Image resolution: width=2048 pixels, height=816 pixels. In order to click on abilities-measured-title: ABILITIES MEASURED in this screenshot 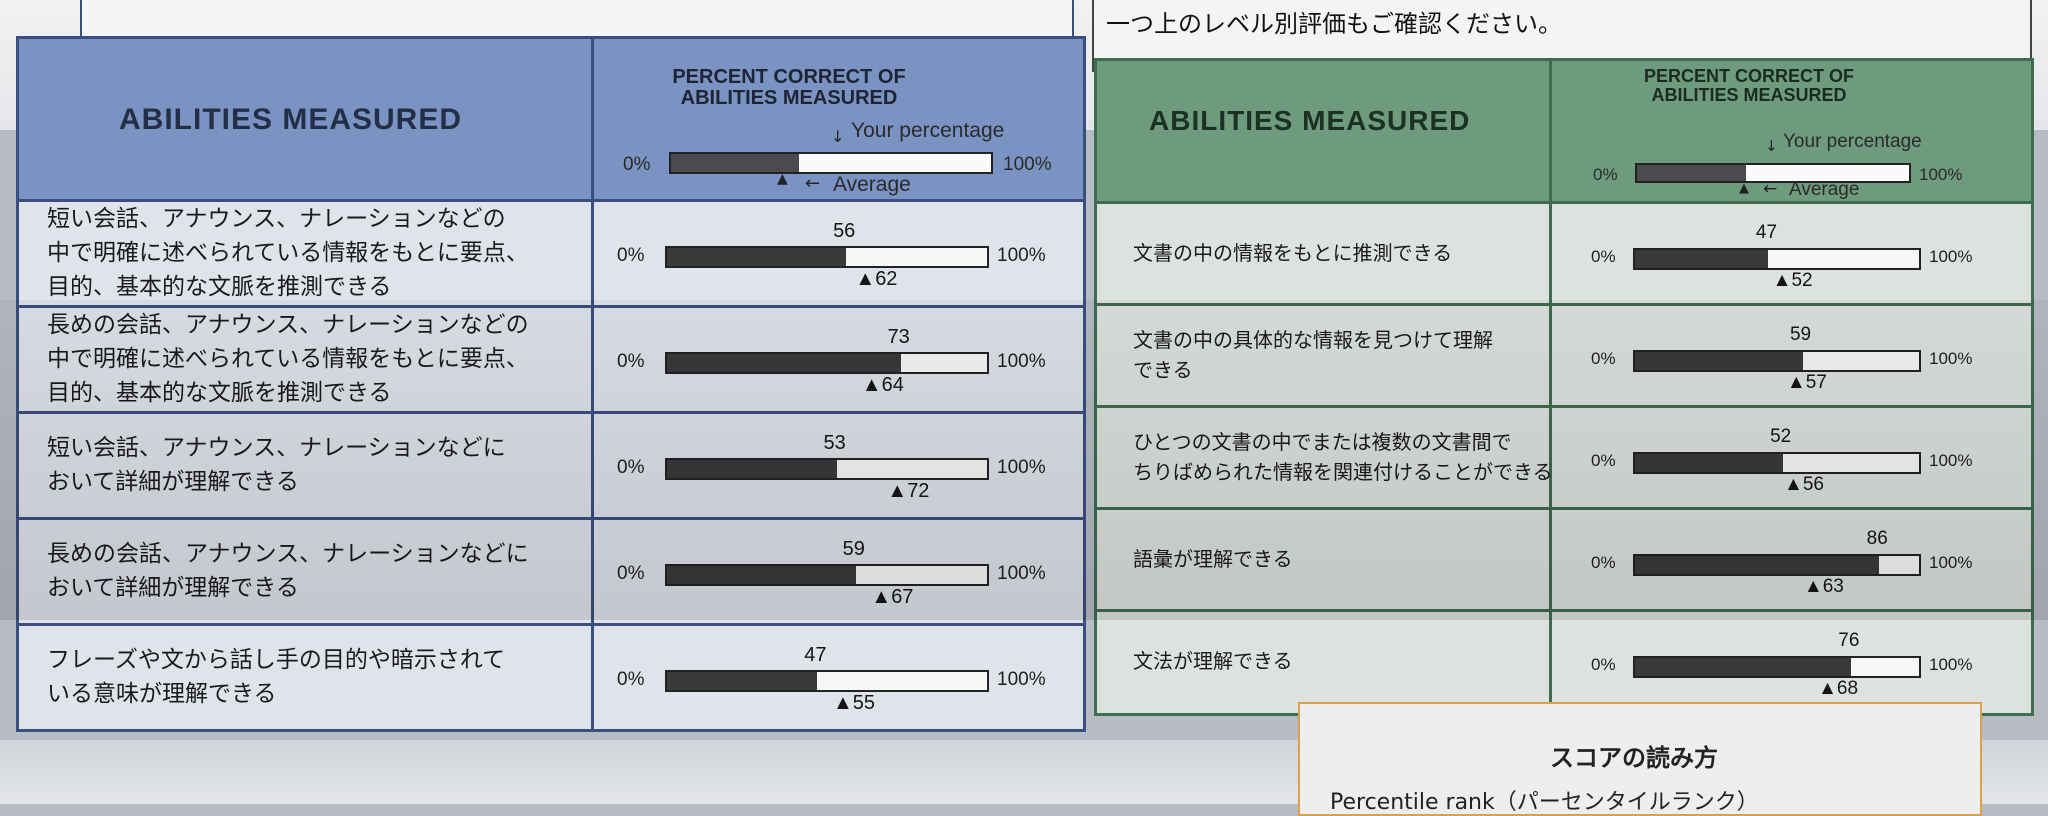, I will do `click(1310, 120)`.